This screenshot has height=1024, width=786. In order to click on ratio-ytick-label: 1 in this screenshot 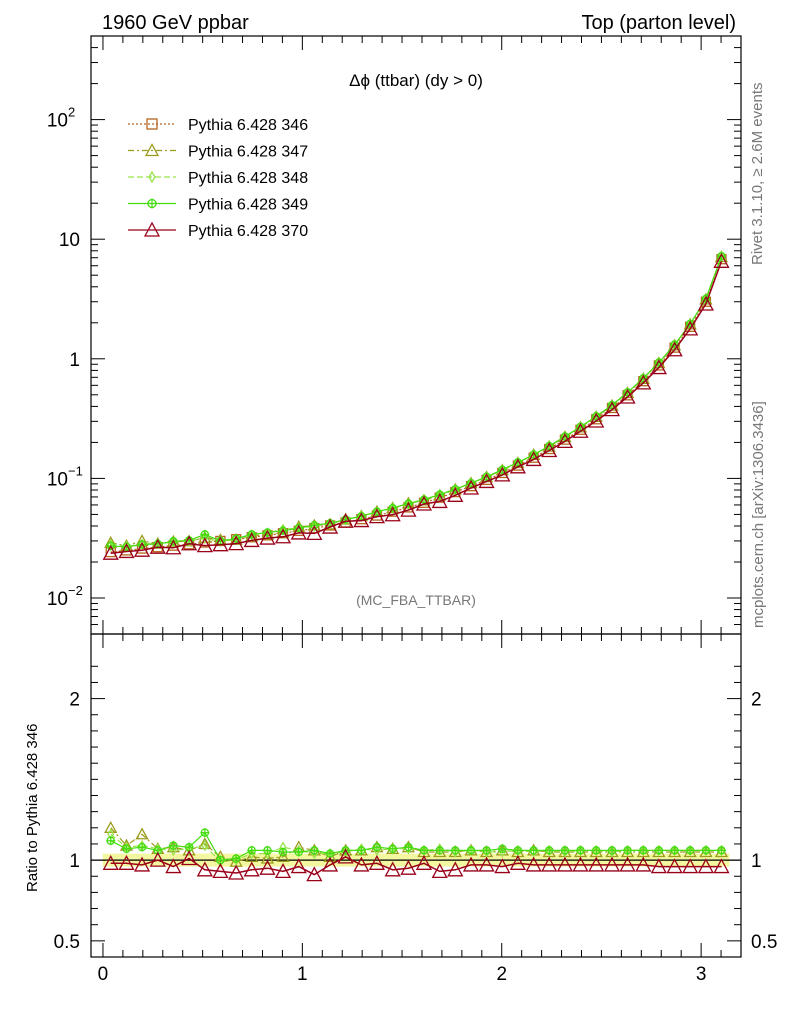, I will do `click(74, 861)`.